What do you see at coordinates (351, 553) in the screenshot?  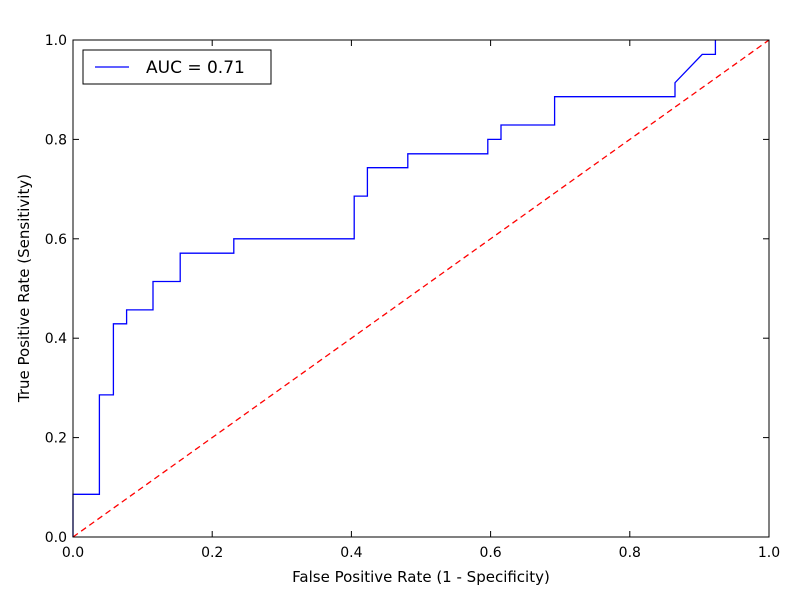 I see `x-tick-label: 0.4` at bounding box center [351, 553].